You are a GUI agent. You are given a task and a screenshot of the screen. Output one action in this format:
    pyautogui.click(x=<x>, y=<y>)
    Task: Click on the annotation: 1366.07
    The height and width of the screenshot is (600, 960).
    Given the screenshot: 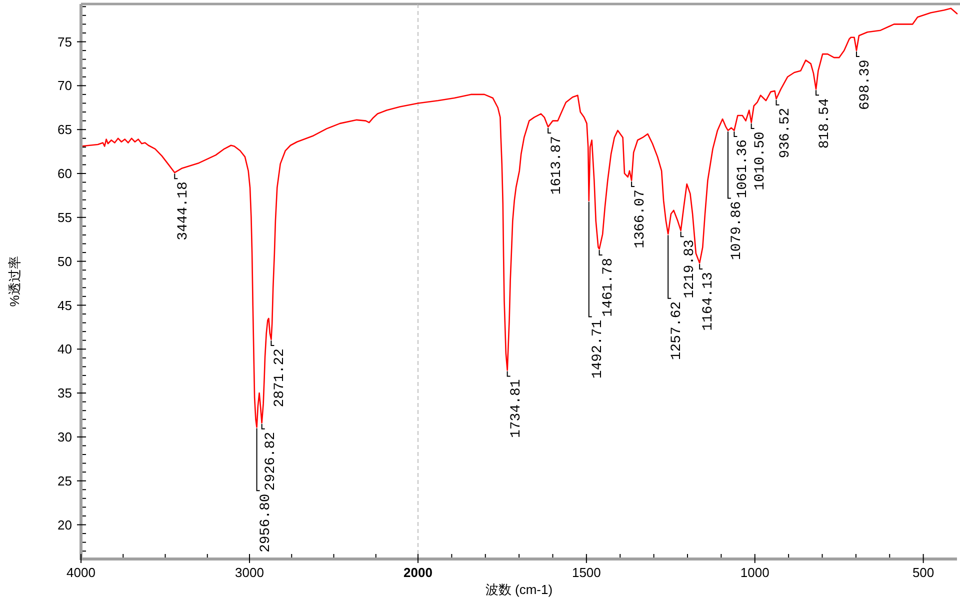 What is the action you would take?
    pyautogui.click(x=640, y=219)
    